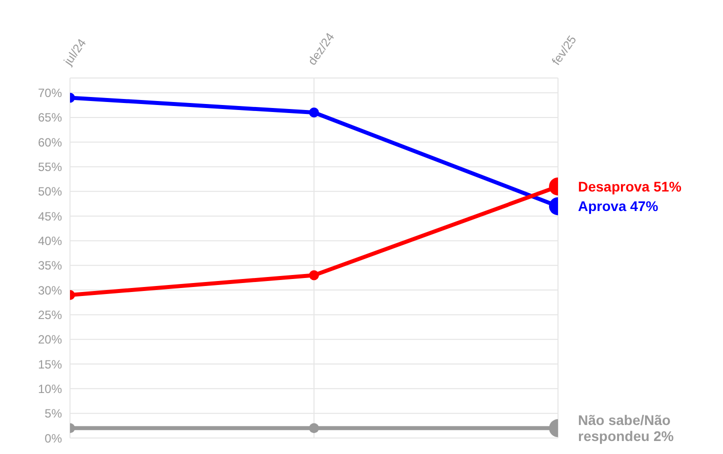 The image size is (723, 454). Describe the element at coordinates (50, 216) in the screenshot. I see `y-tick-label: 45%` at that location.